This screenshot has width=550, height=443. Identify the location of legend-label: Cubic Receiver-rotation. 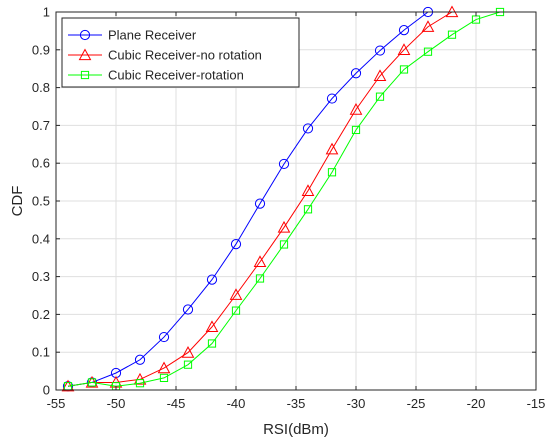
(176, 75).